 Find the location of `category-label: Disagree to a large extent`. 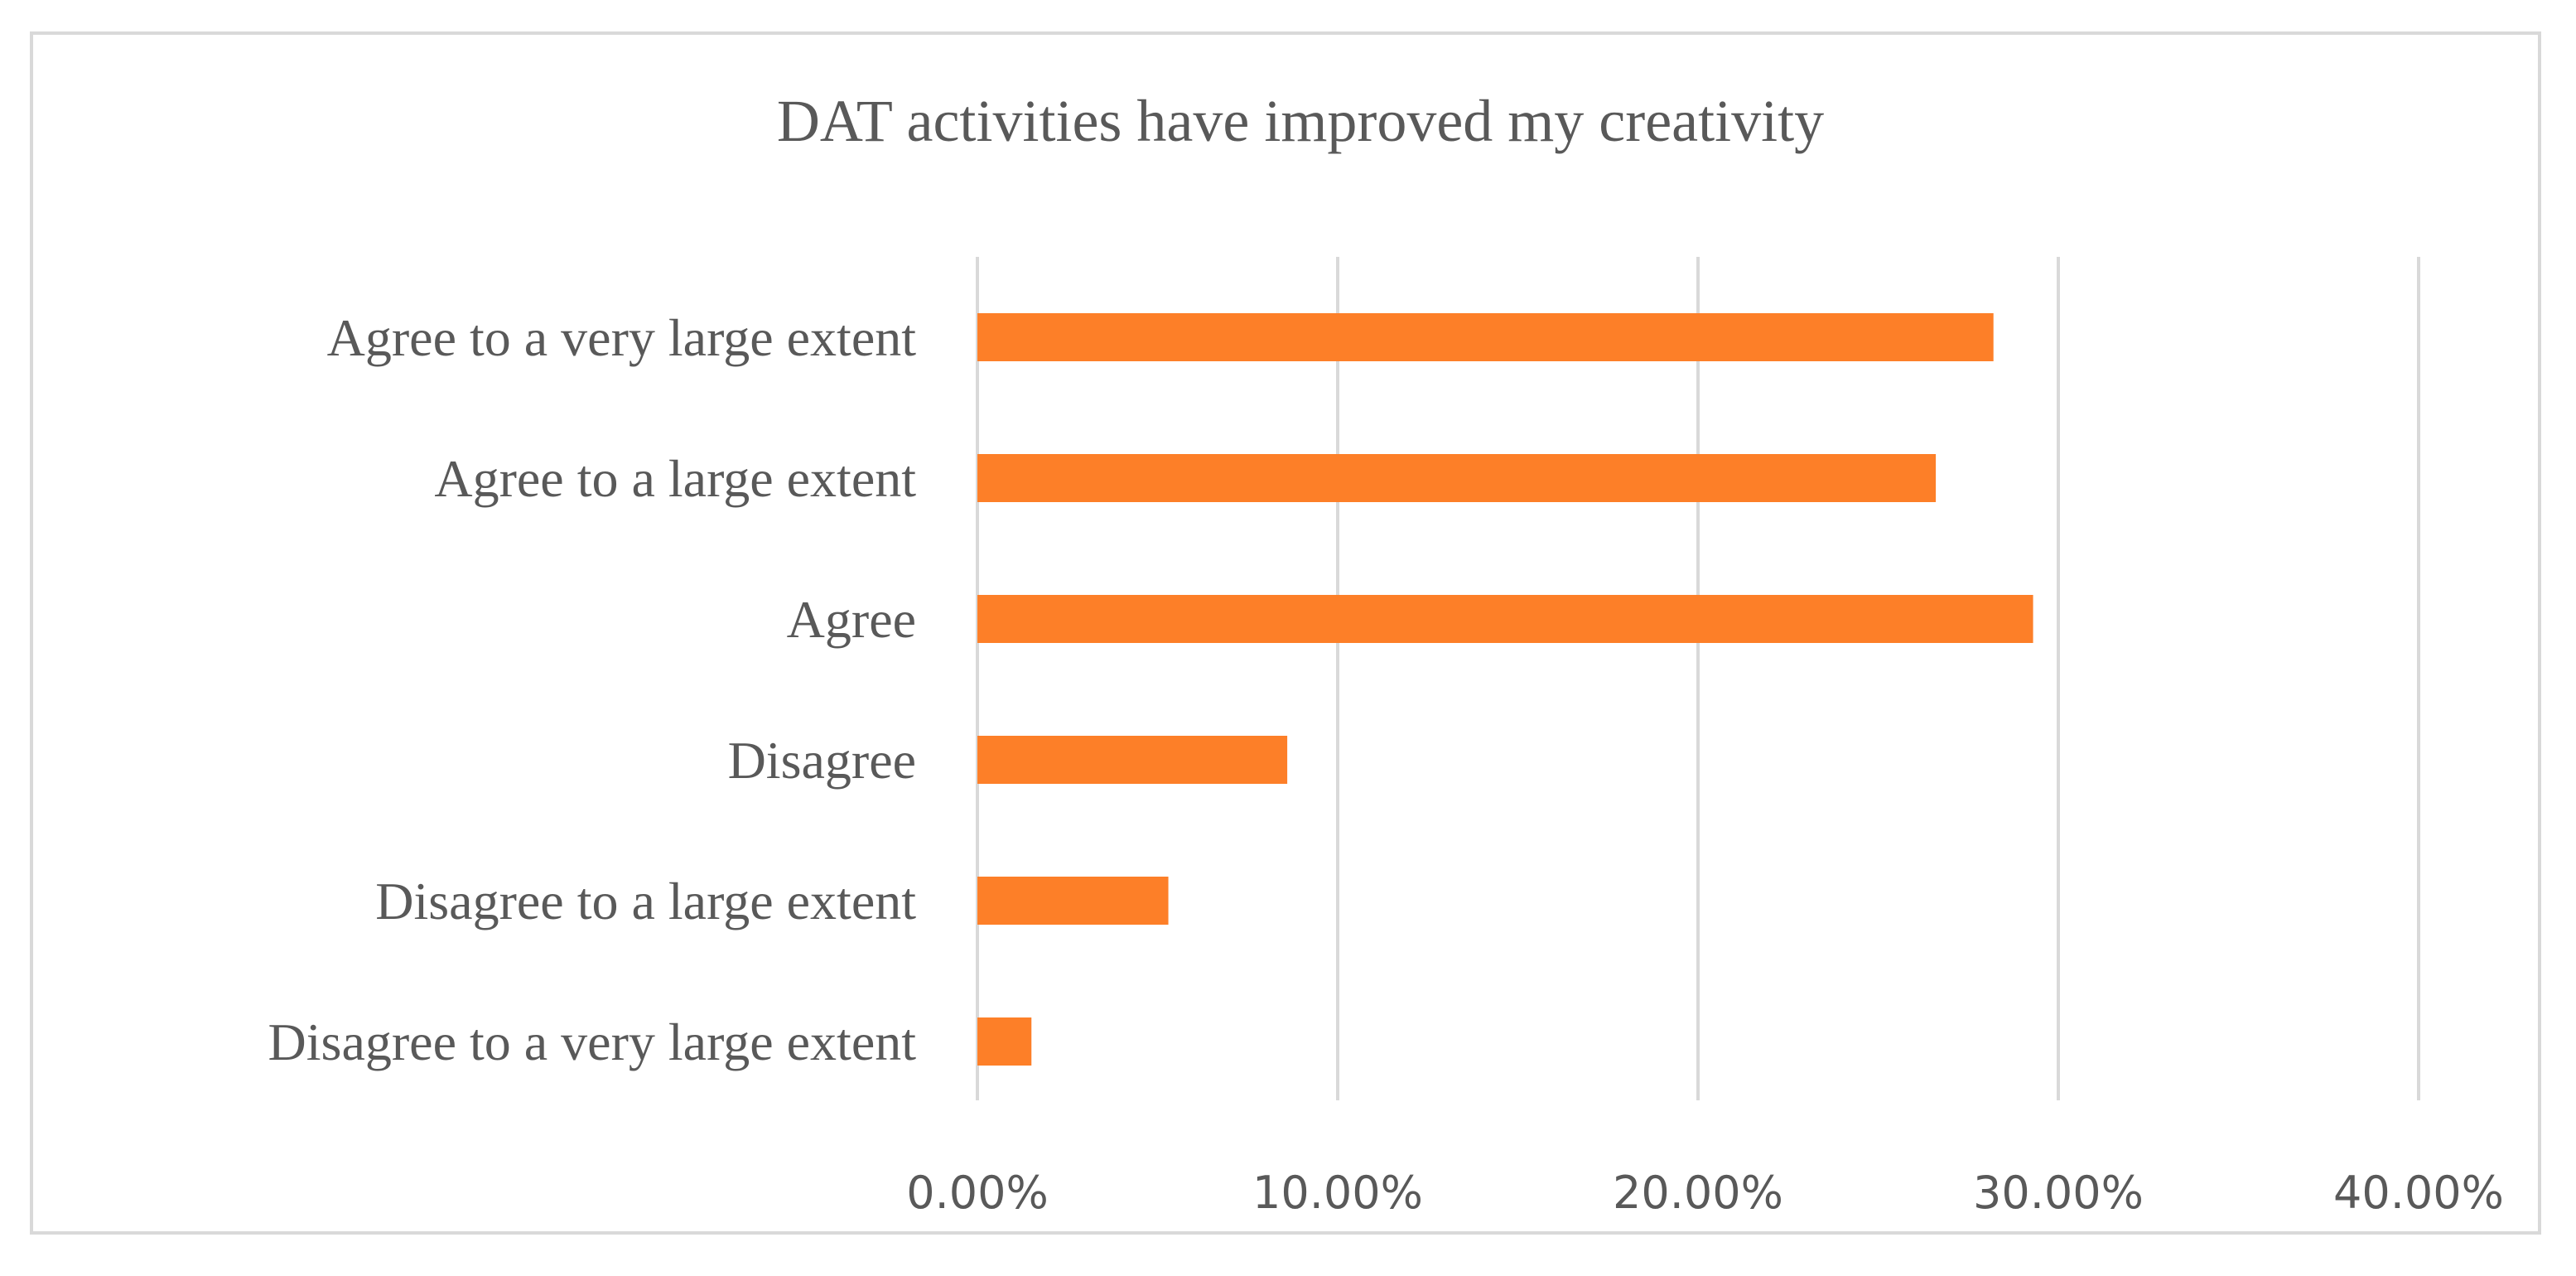

category-label: Disagree to a large extent is located at coordinates (646, 901).